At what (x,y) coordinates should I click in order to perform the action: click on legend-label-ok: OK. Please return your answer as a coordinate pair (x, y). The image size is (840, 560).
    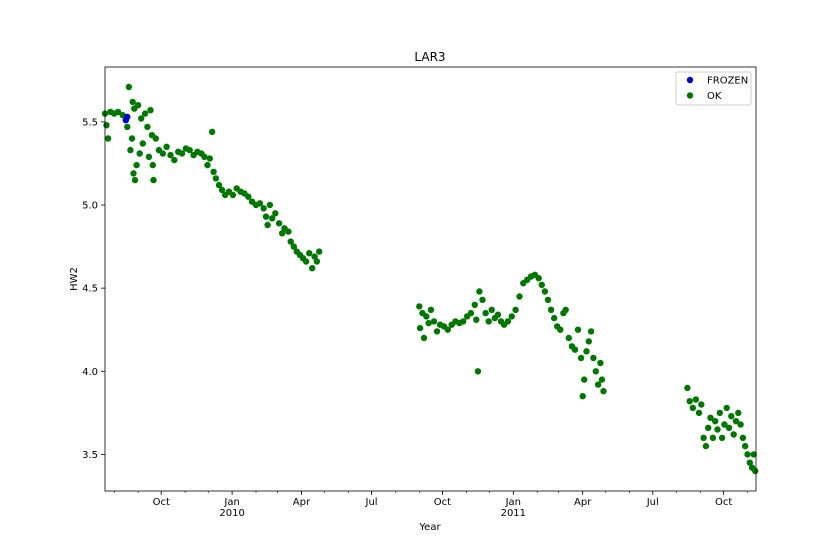
    Looking at the image, I should click on (714, 96).